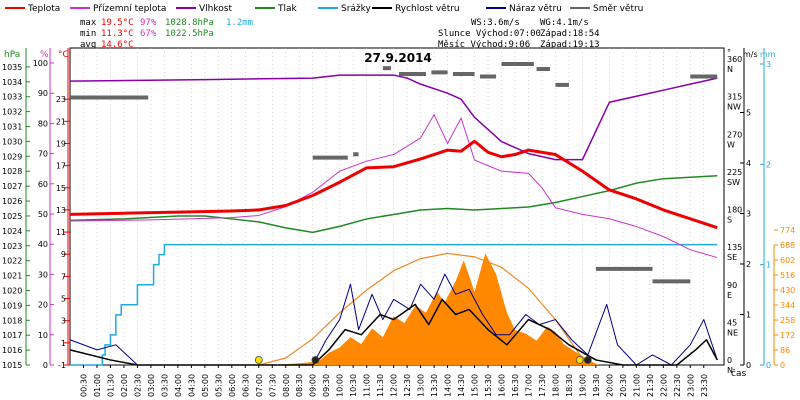 Image resolution: width=800 pixels, height=400 pixels. Describe the element at coordinates (12, 216) in the screenshot. I see `hpa-tick-label-10: 1025` at that location.